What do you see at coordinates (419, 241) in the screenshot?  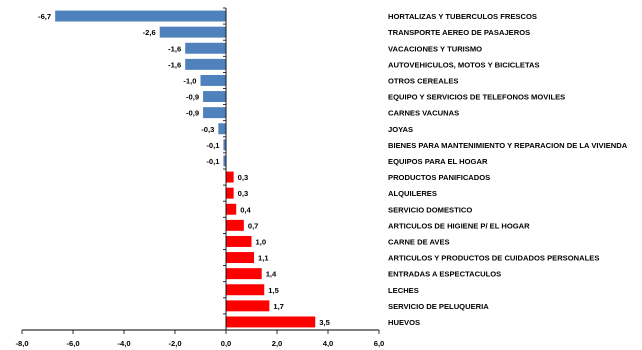 I see `category-label: CARNE DE AVES` at bounding box center [419, 241].